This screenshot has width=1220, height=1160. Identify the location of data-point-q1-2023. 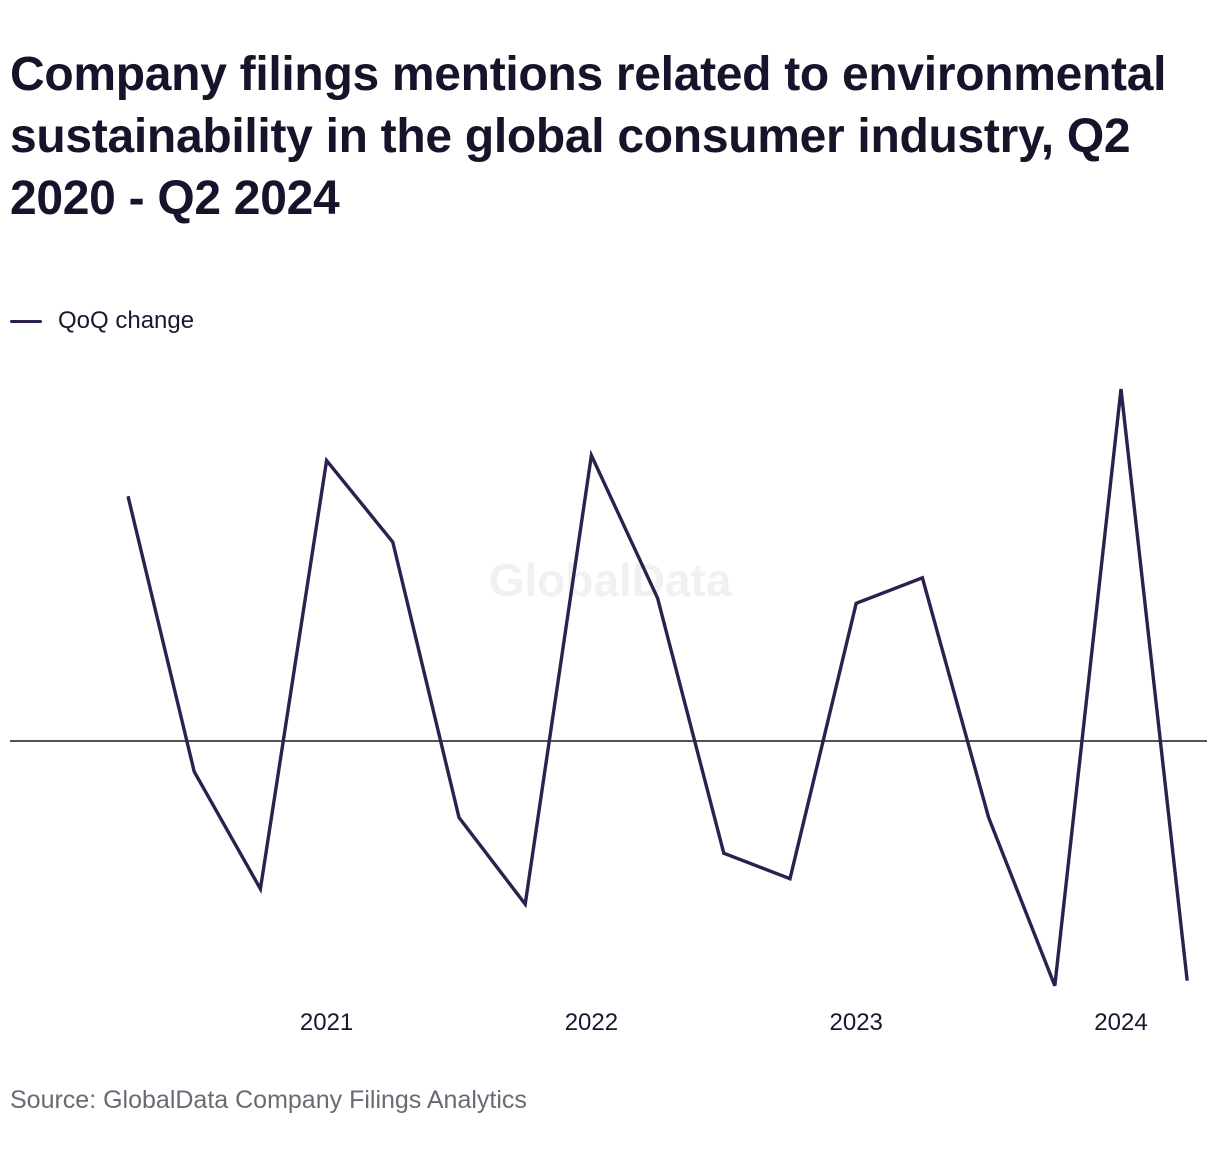
(856, 603).